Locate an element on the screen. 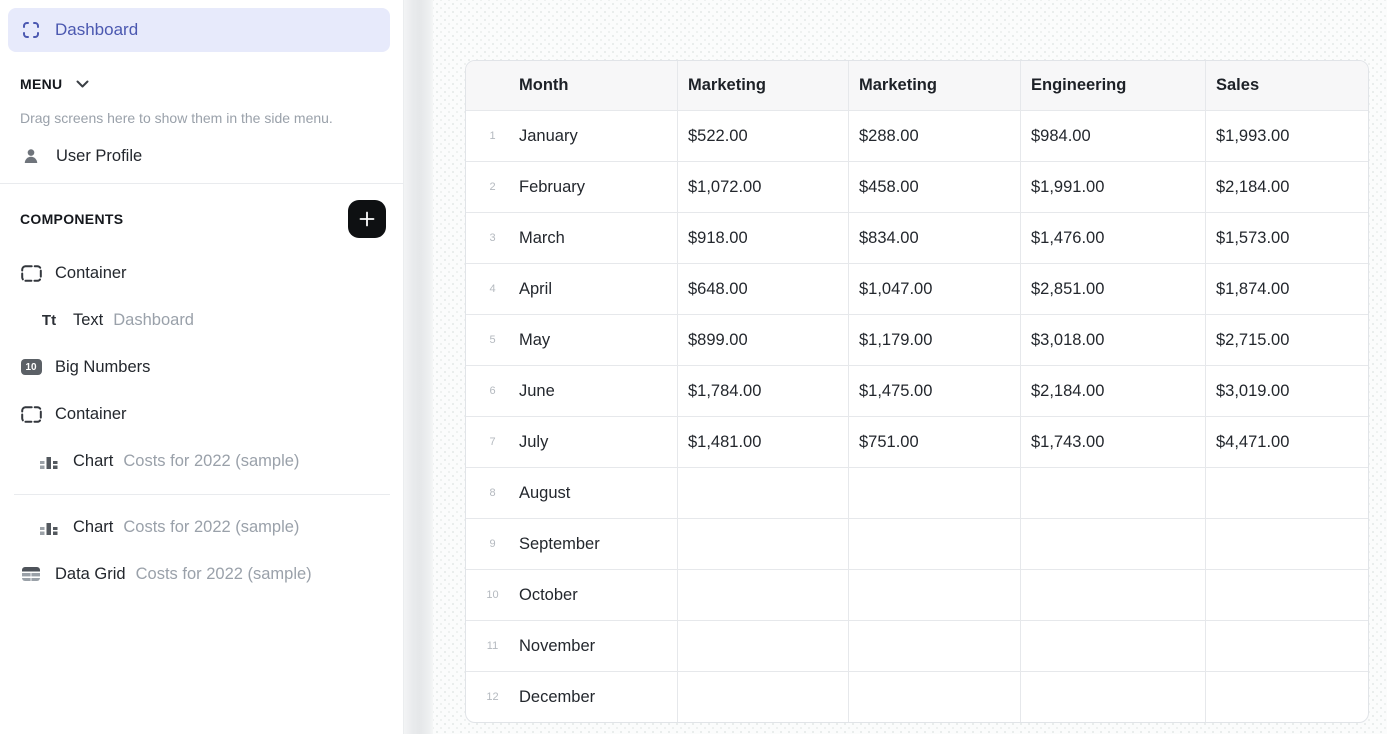  value-cell: $458.00 is located at coordinates (935, 187).